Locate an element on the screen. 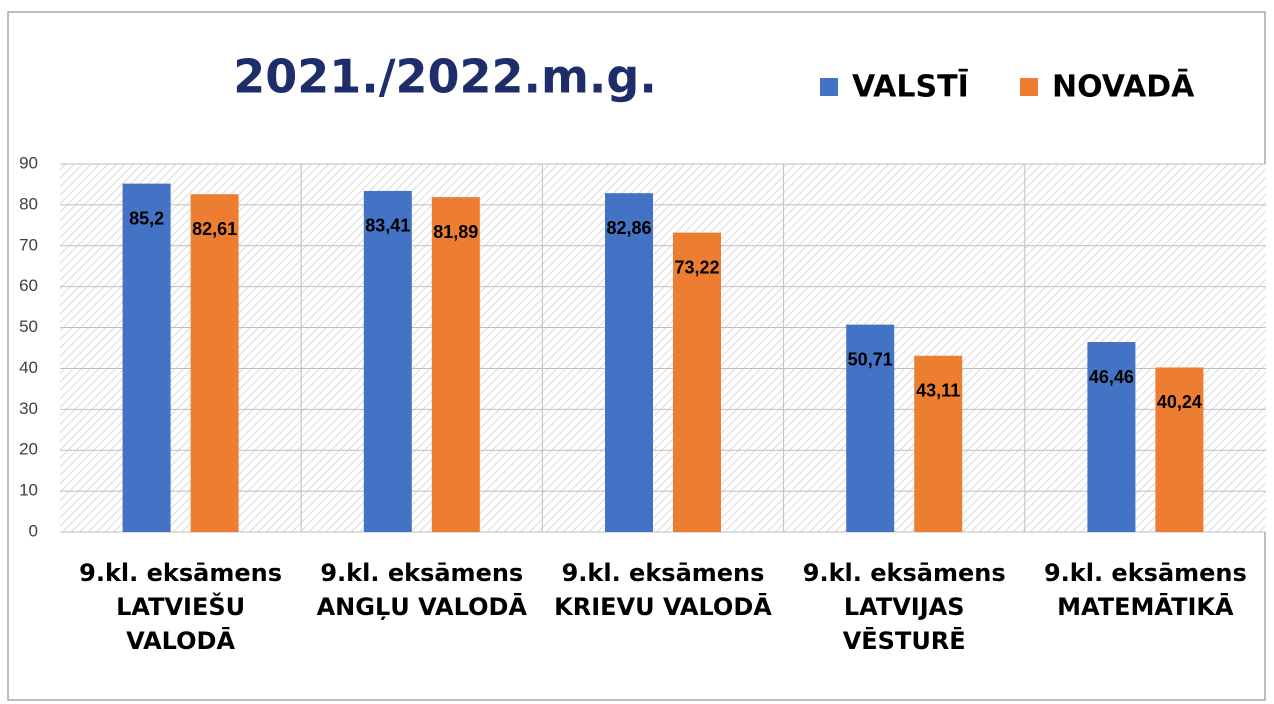  data-label: 83,41 is located at coordinates (387, 226).